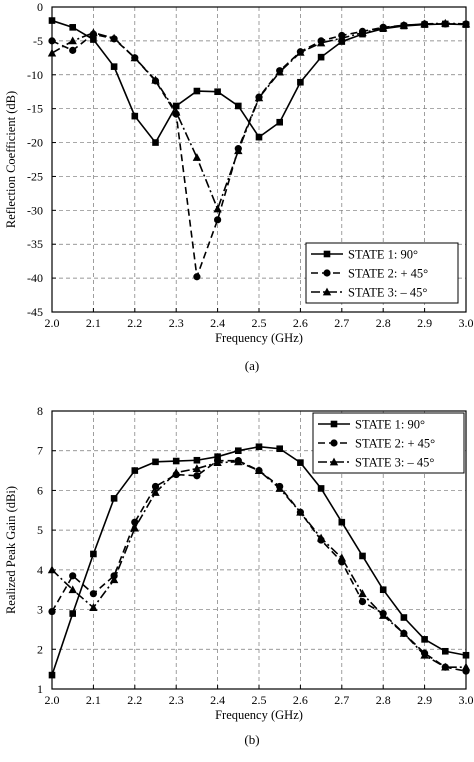  I want to click on x-tick-label: 2.1, so click(93, 323).